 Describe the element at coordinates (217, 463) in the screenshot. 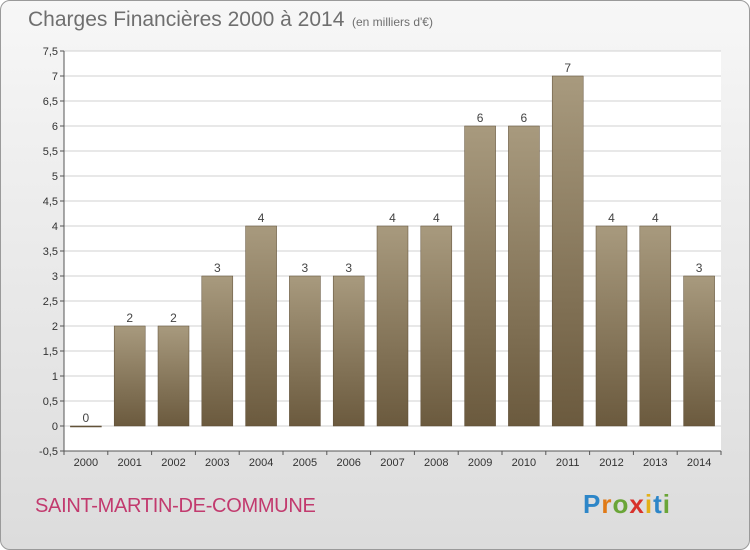

I see `x-tick-label: 2003` at that location.